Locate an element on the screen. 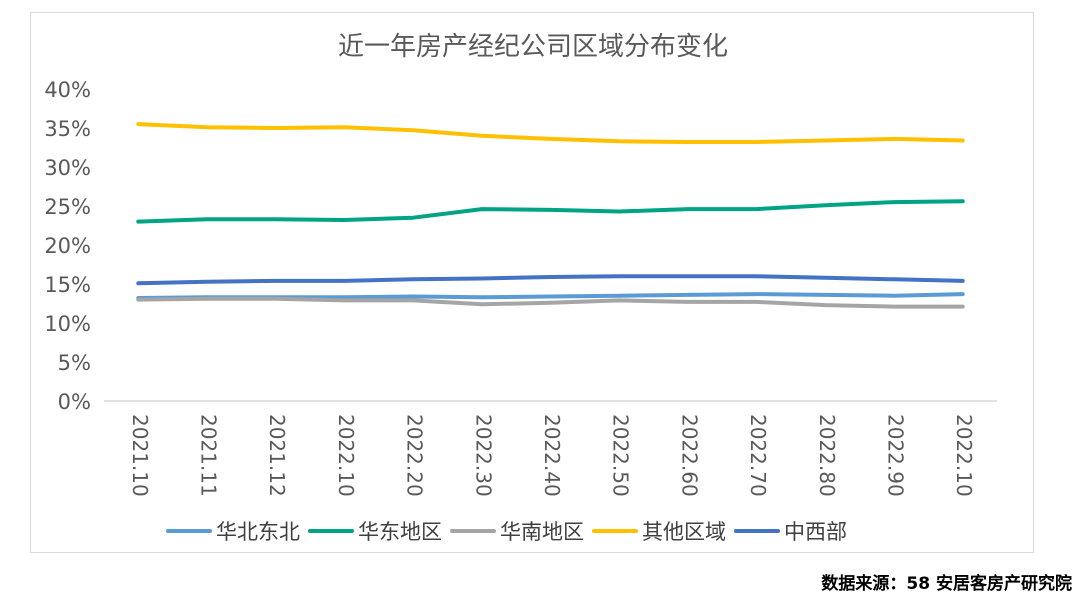 Image resolution: width=1080 pixels, height=605 pixels. x-tick-label: 2021.11 is located at coordinates (209, 455).